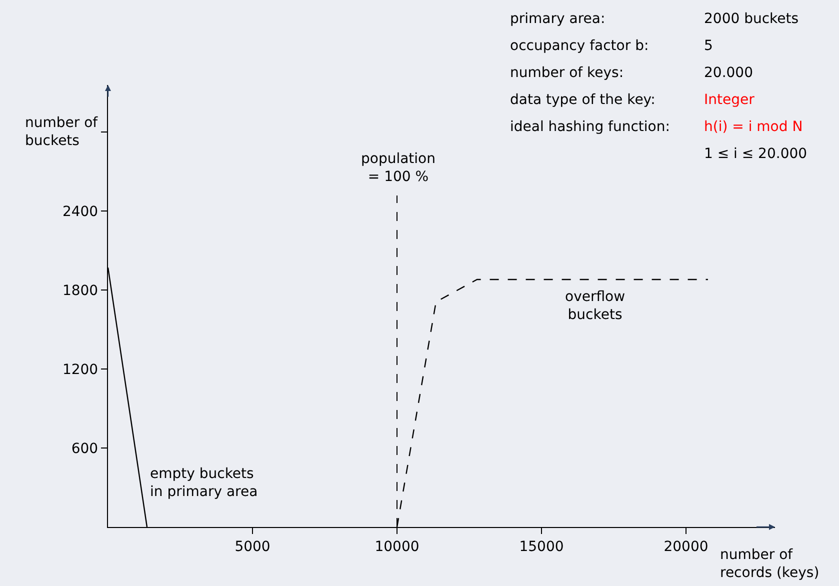 The height and width of the screenshot is (586, 839). Describe the element at coordinates (728, 73) in the screenshot. I see `text: 20.000` at that location.